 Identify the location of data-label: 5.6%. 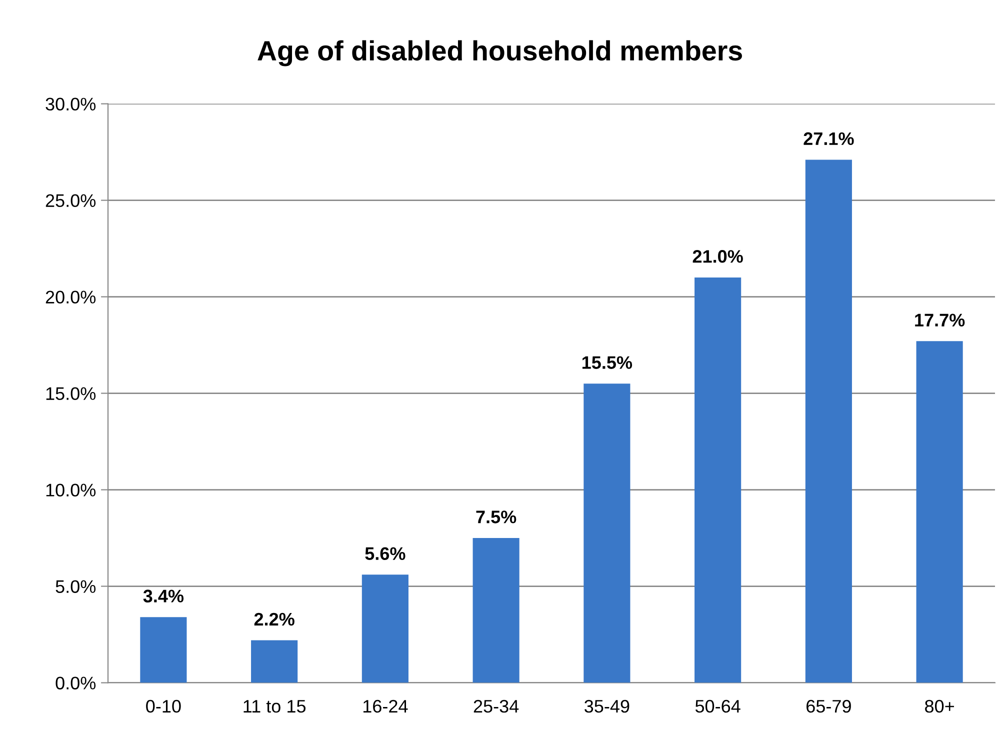
(385, 553).